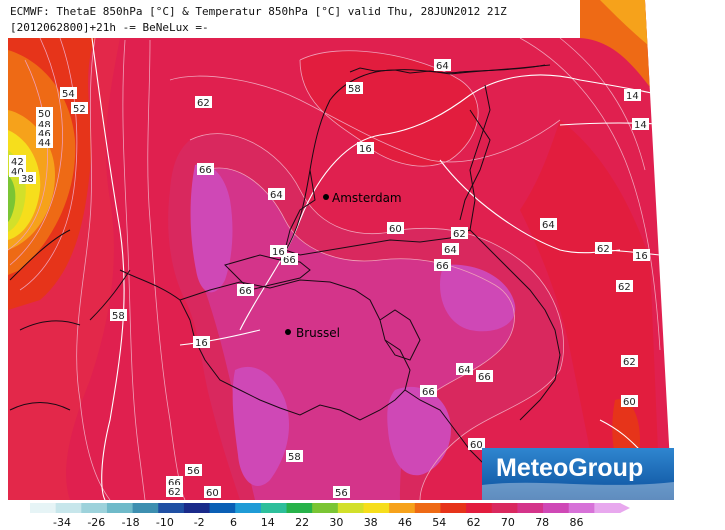 The width and height of the screenshot is (725, 530). I want to click on legend-tick-label: 46, so click(405, 522).